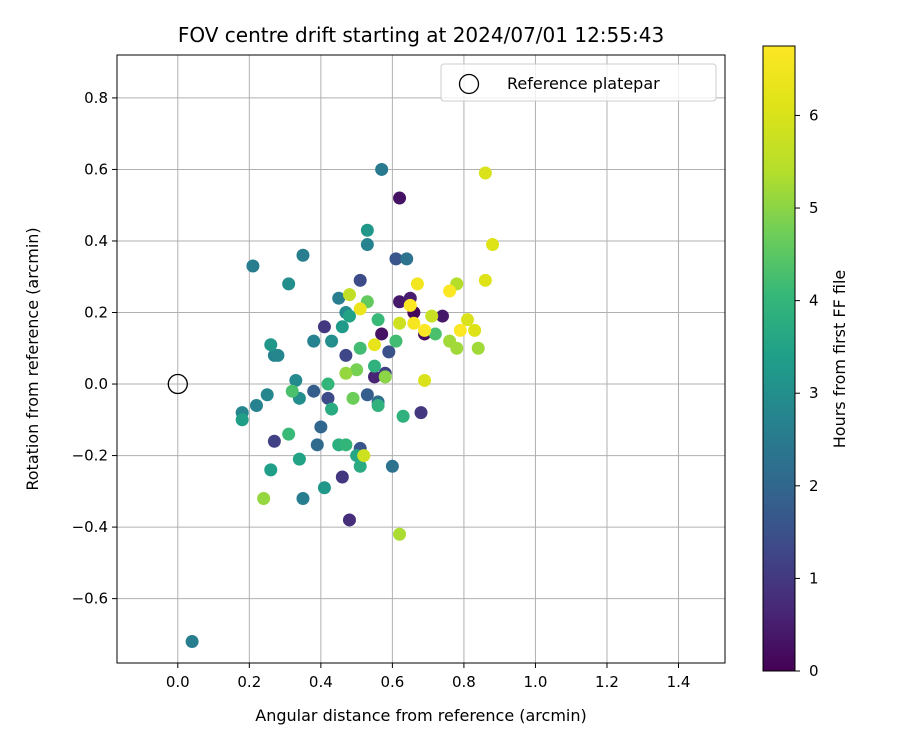  Describe the element at coordinates (249, 682) in the screenshot. I see `x-tick-label: 0.2` at that location.